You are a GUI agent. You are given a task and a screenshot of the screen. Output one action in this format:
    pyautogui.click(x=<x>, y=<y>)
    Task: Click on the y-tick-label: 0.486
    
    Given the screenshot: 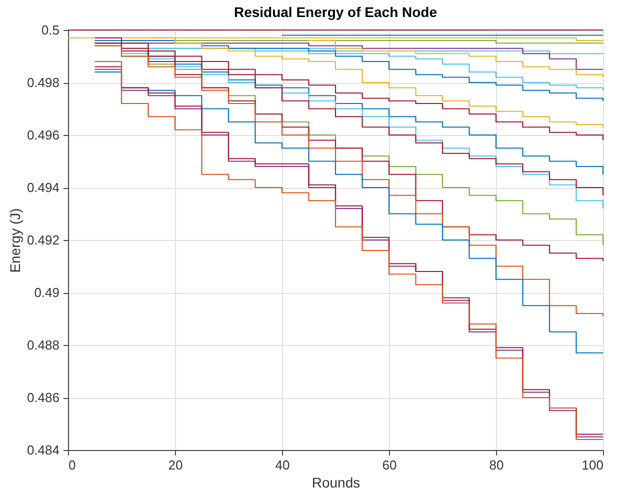 What is the action you would take?
    pyautogui.click(x=43, y=397)
    